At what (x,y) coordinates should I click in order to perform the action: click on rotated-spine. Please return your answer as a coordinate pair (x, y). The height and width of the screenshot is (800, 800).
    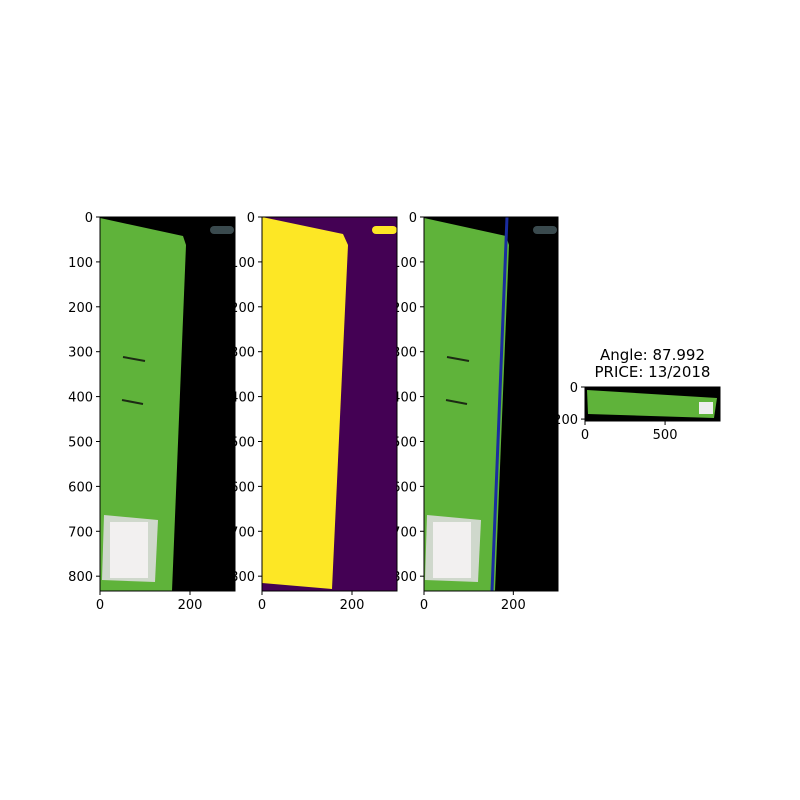
    Looking at the image, I should click on (652, 404).